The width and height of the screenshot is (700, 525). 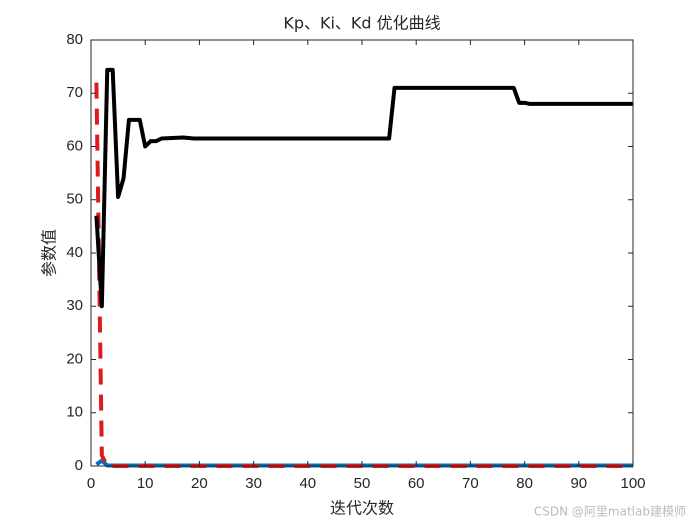 I want to click on y-tick-label: 50, so click(x=74, y=199).